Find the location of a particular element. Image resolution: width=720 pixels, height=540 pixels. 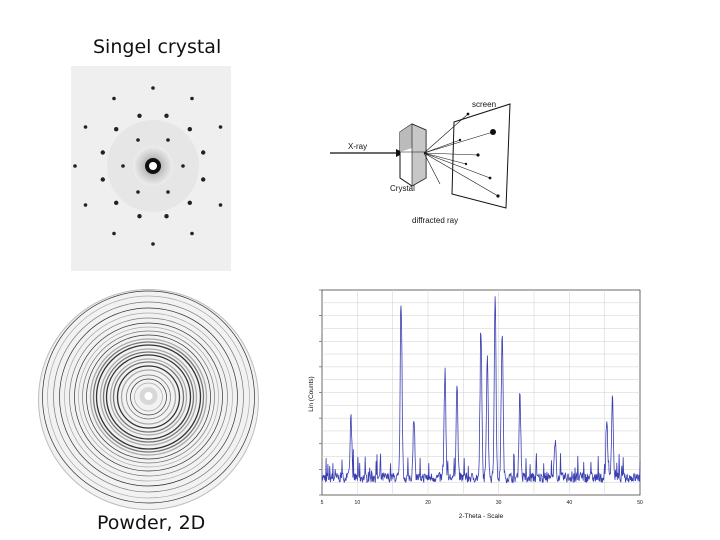

x-axis-label: 2-Theta - Scale is located at coordinates (481, 516).